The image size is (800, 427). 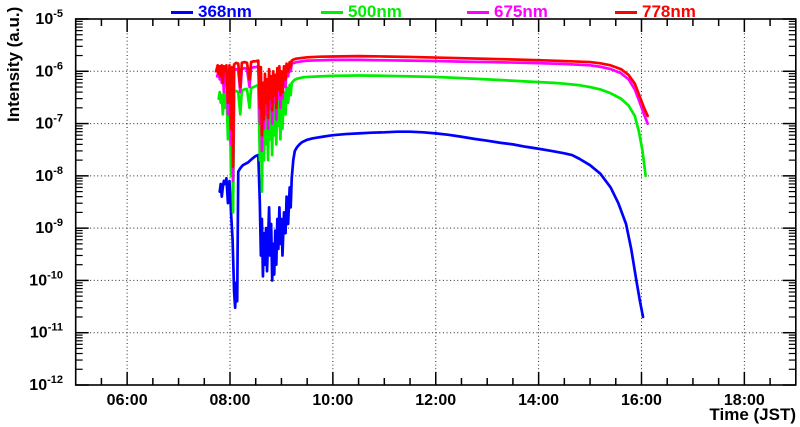 I want to click on y-tick-label: 10⁻⁸, so click(x=49, y=175).